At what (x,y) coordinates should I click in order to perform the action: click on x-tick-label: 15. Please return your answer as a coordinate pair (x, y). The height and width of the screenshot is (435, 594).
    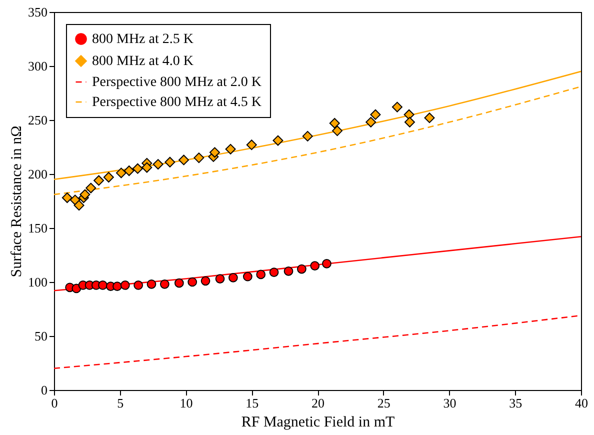
    Looking at the image, I should click on (252, 403).